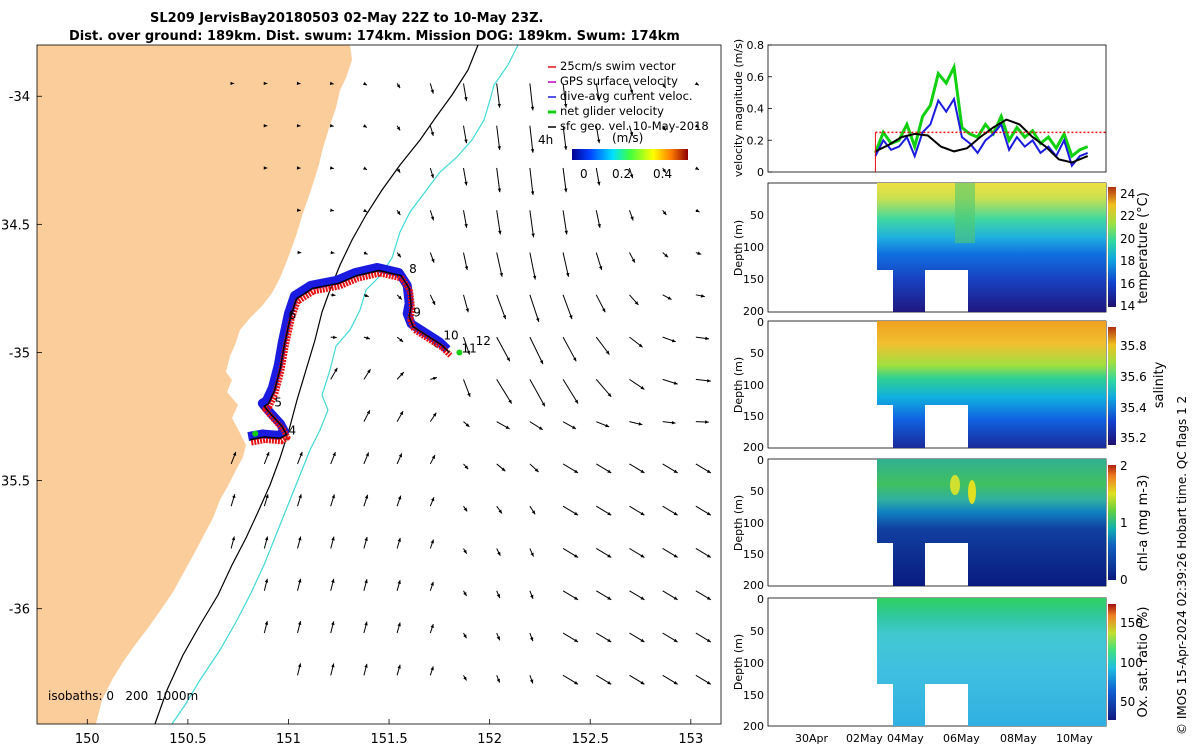 The width and height of the screenshot is (1200, 750). What do you see at coordinates (1112, 662) in the screenshot?
I see `oxsat-colorbar` at bounding box center [1112, 662].